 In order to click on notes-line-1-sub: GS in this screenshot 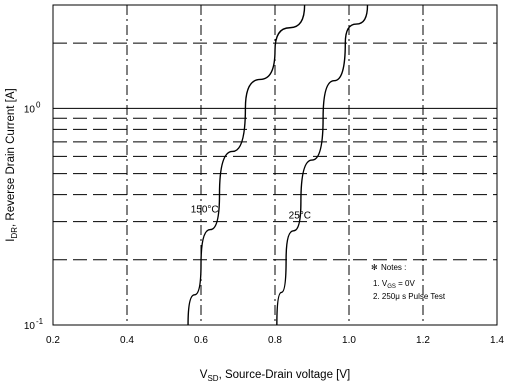, I will do `click(391, 287)`.